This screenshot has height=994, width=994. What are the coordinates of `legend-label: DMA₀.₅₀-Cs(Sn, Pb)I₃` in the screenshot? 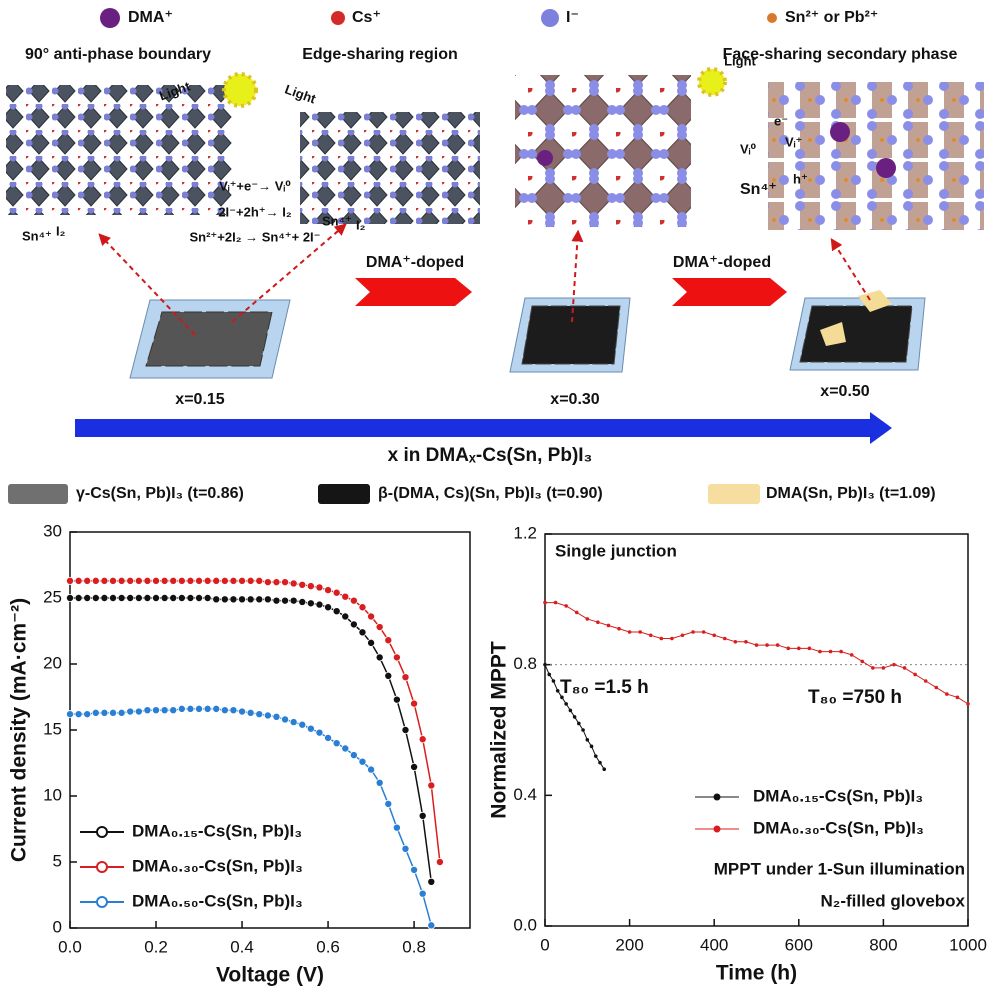 It's located at (217, 900).